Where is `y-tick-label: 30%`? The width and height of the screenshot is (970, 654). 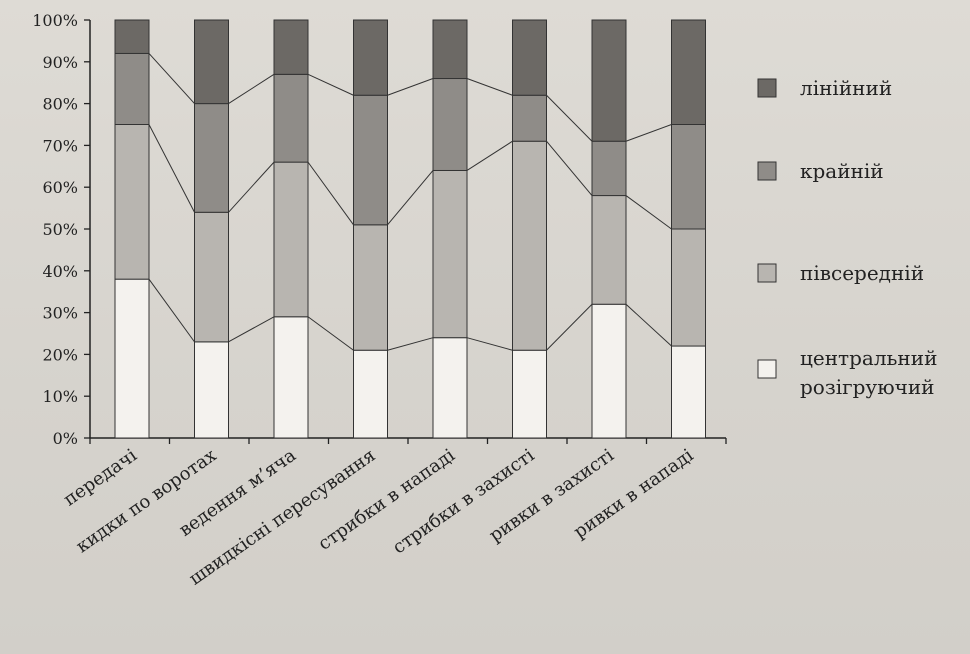 y-tick-label: 30% is located at coordinates (60, 313).